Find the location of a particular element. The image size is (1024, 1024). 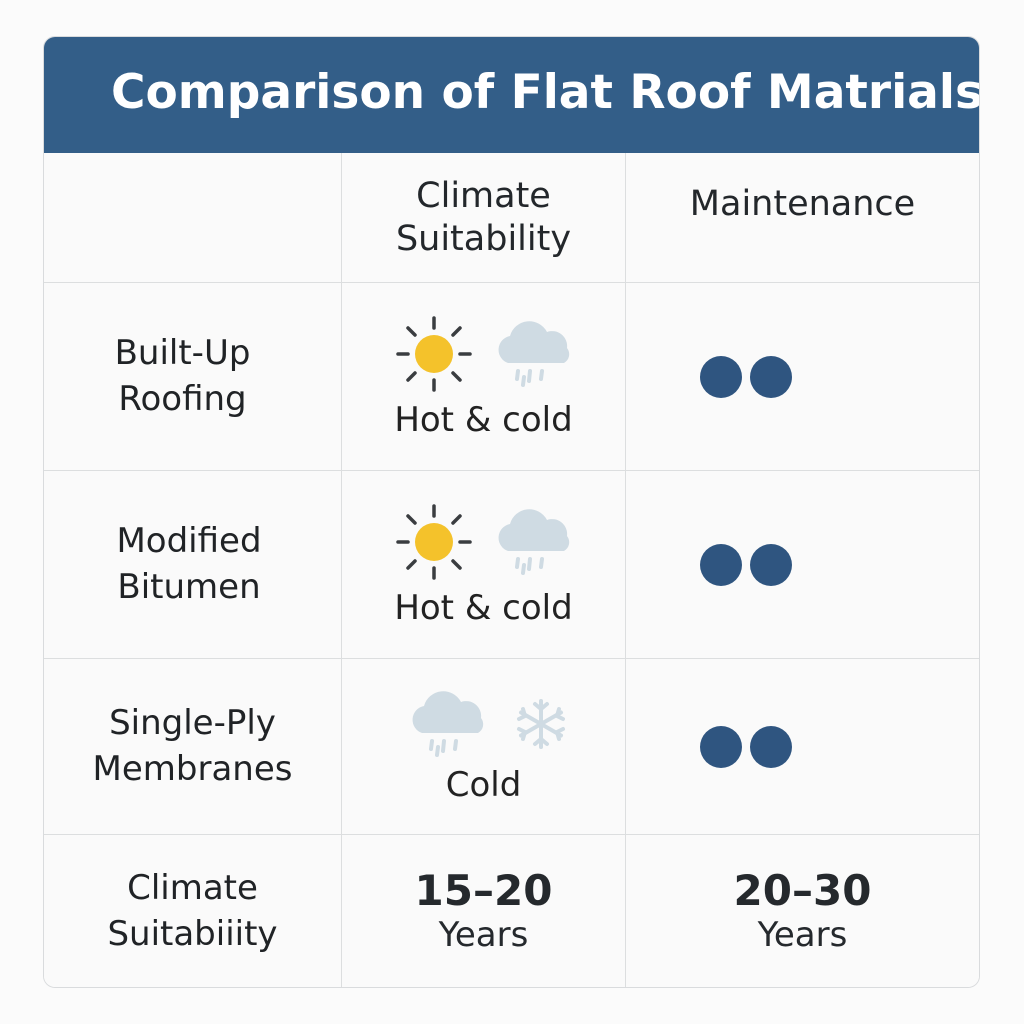

row-label-line1: Single-Ply is located at coordinates (192, 722).